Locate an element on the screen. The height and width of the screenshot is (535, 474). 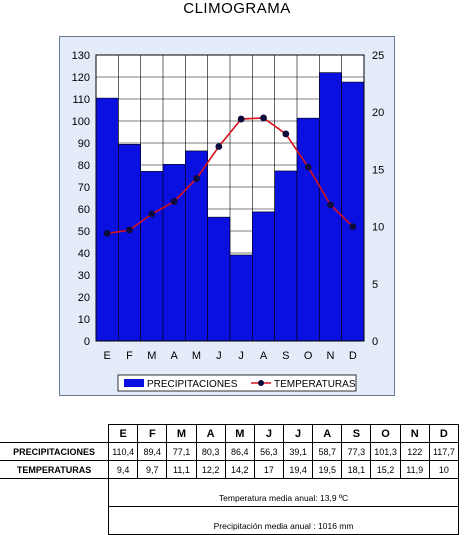
summary-row: Temperatura media anual: 13,9 ºC is located at coordinates (229, 492).